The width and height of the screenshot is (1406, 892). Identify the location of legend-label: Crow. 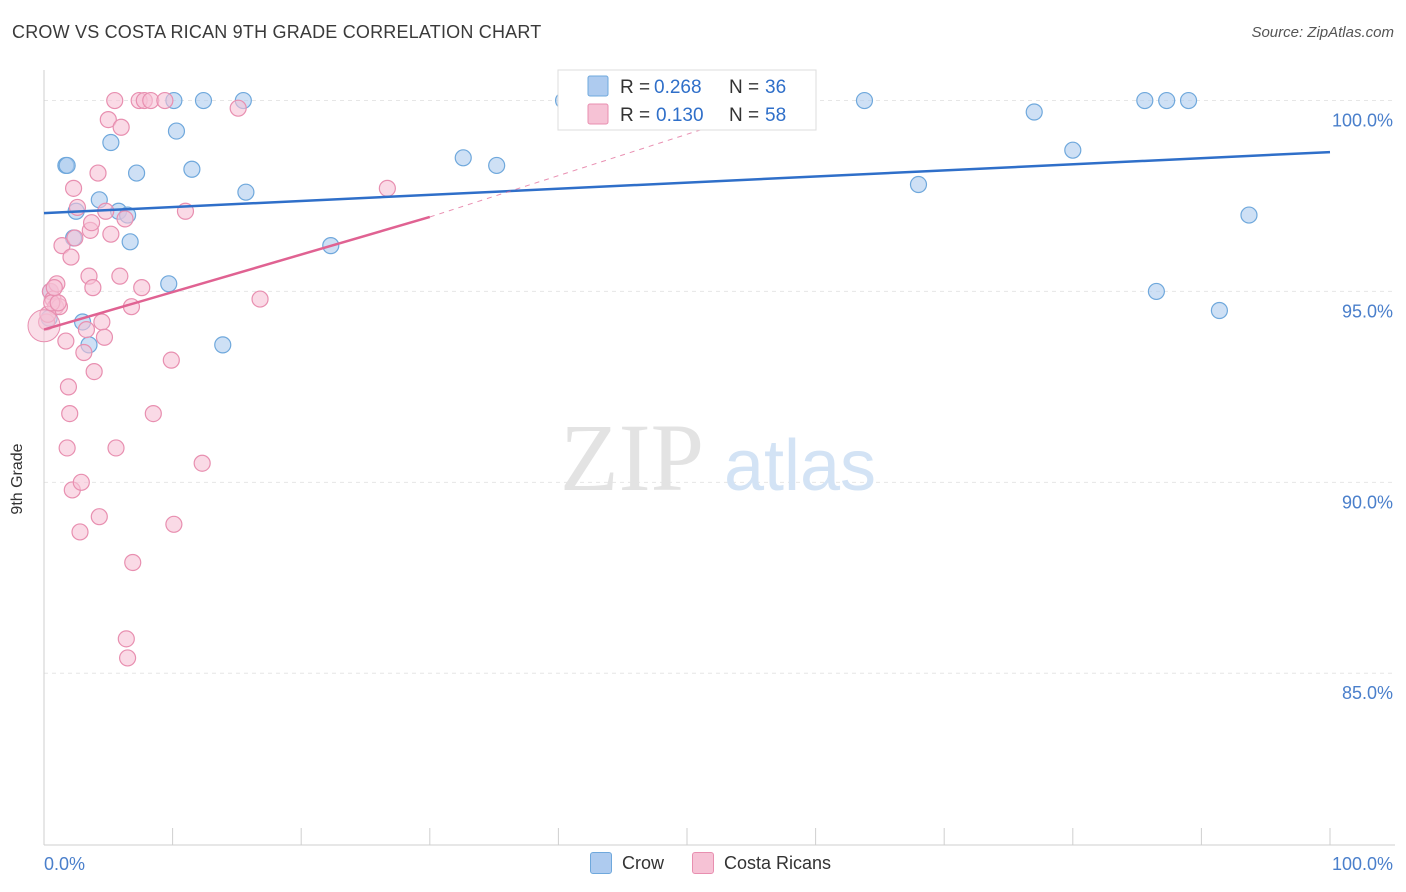
(643, 862).